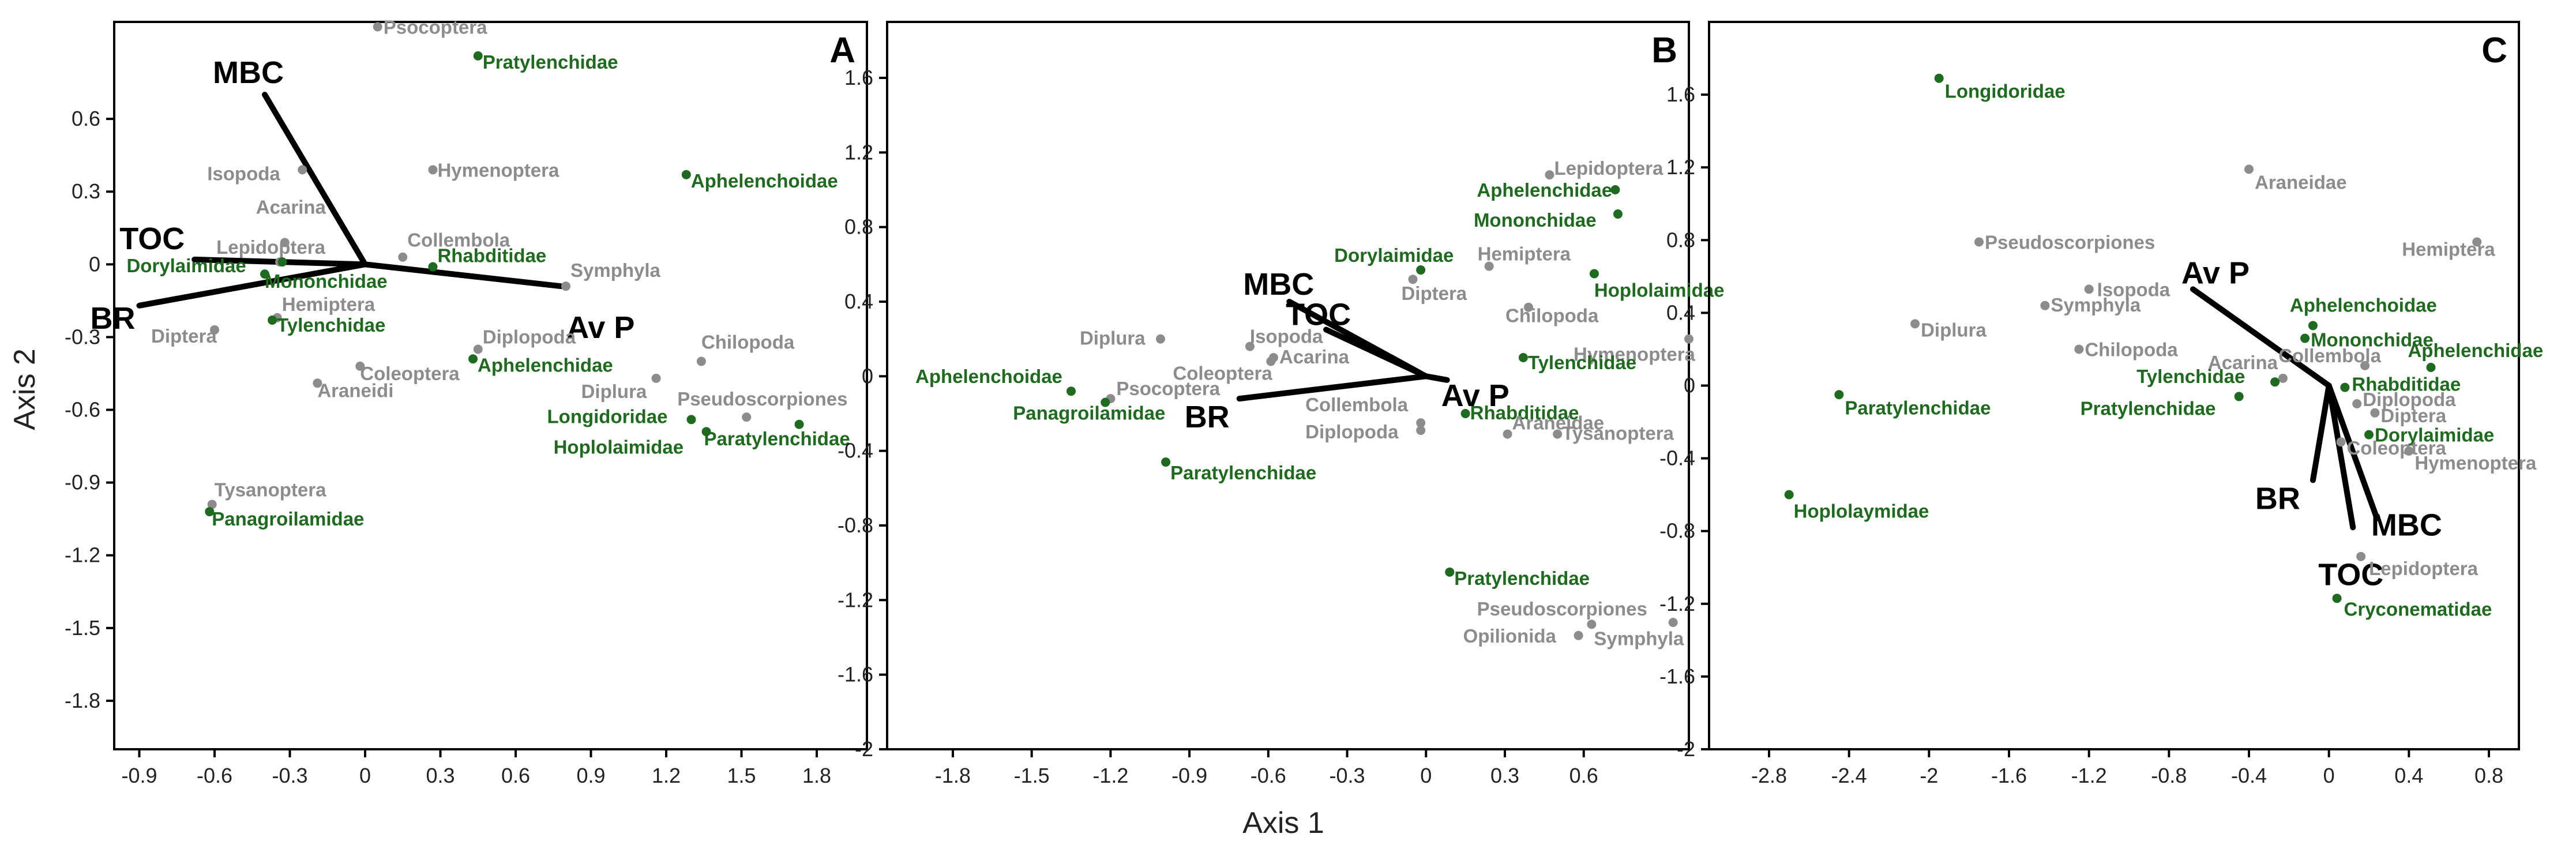  What do you see at coordinates (1558, 434) in the screenshot?
I see `point-tysanoptera` at bounding box center [1558, 434].